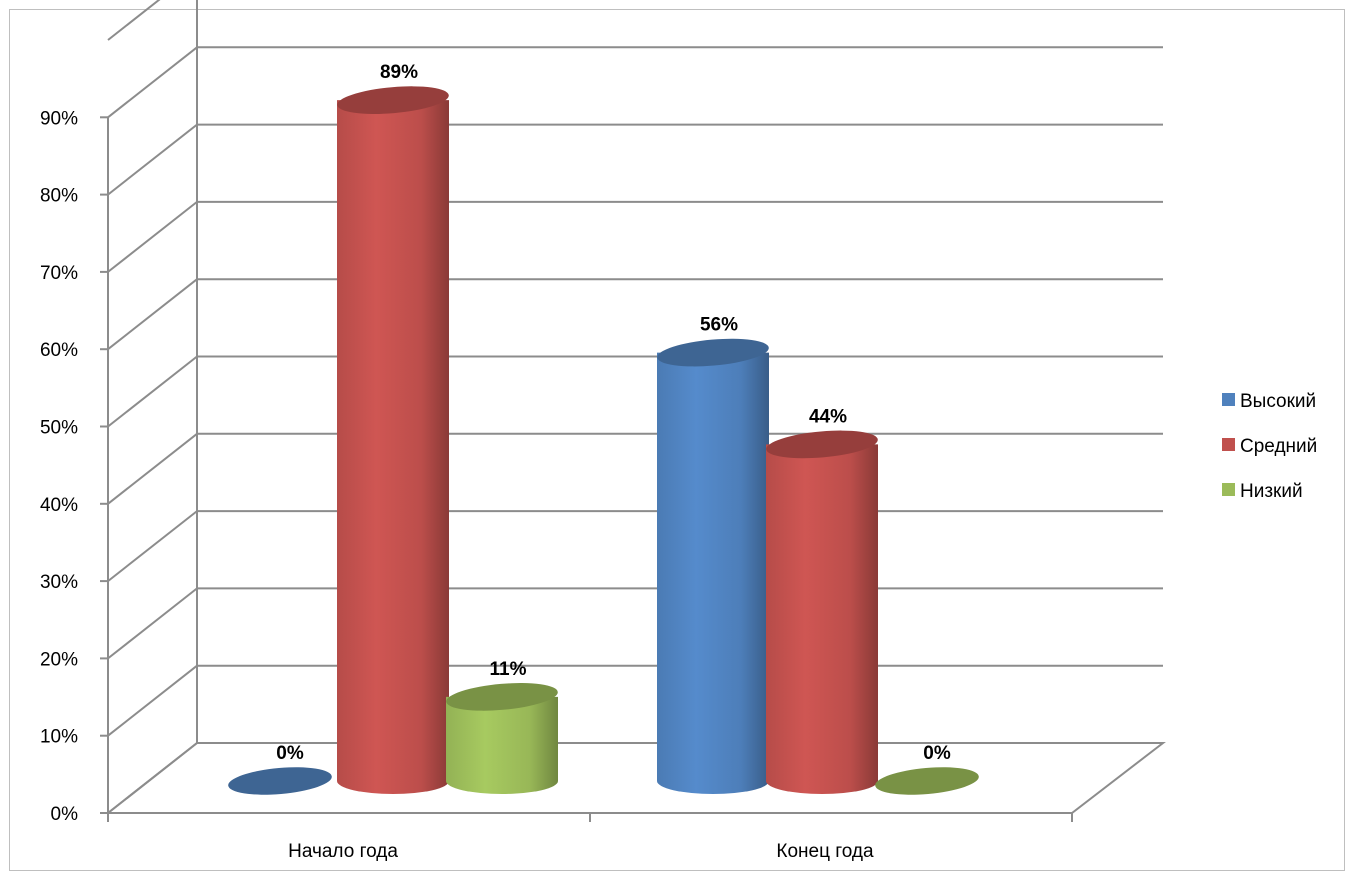  I want to click on y-tick-label: 20%, so click(59, 659).